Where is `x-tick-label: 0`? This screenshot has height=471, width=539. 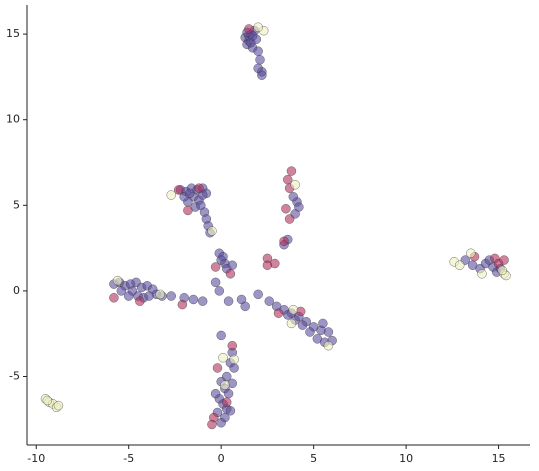
x-tick-label: 0 is located at coordinates (221, 458).